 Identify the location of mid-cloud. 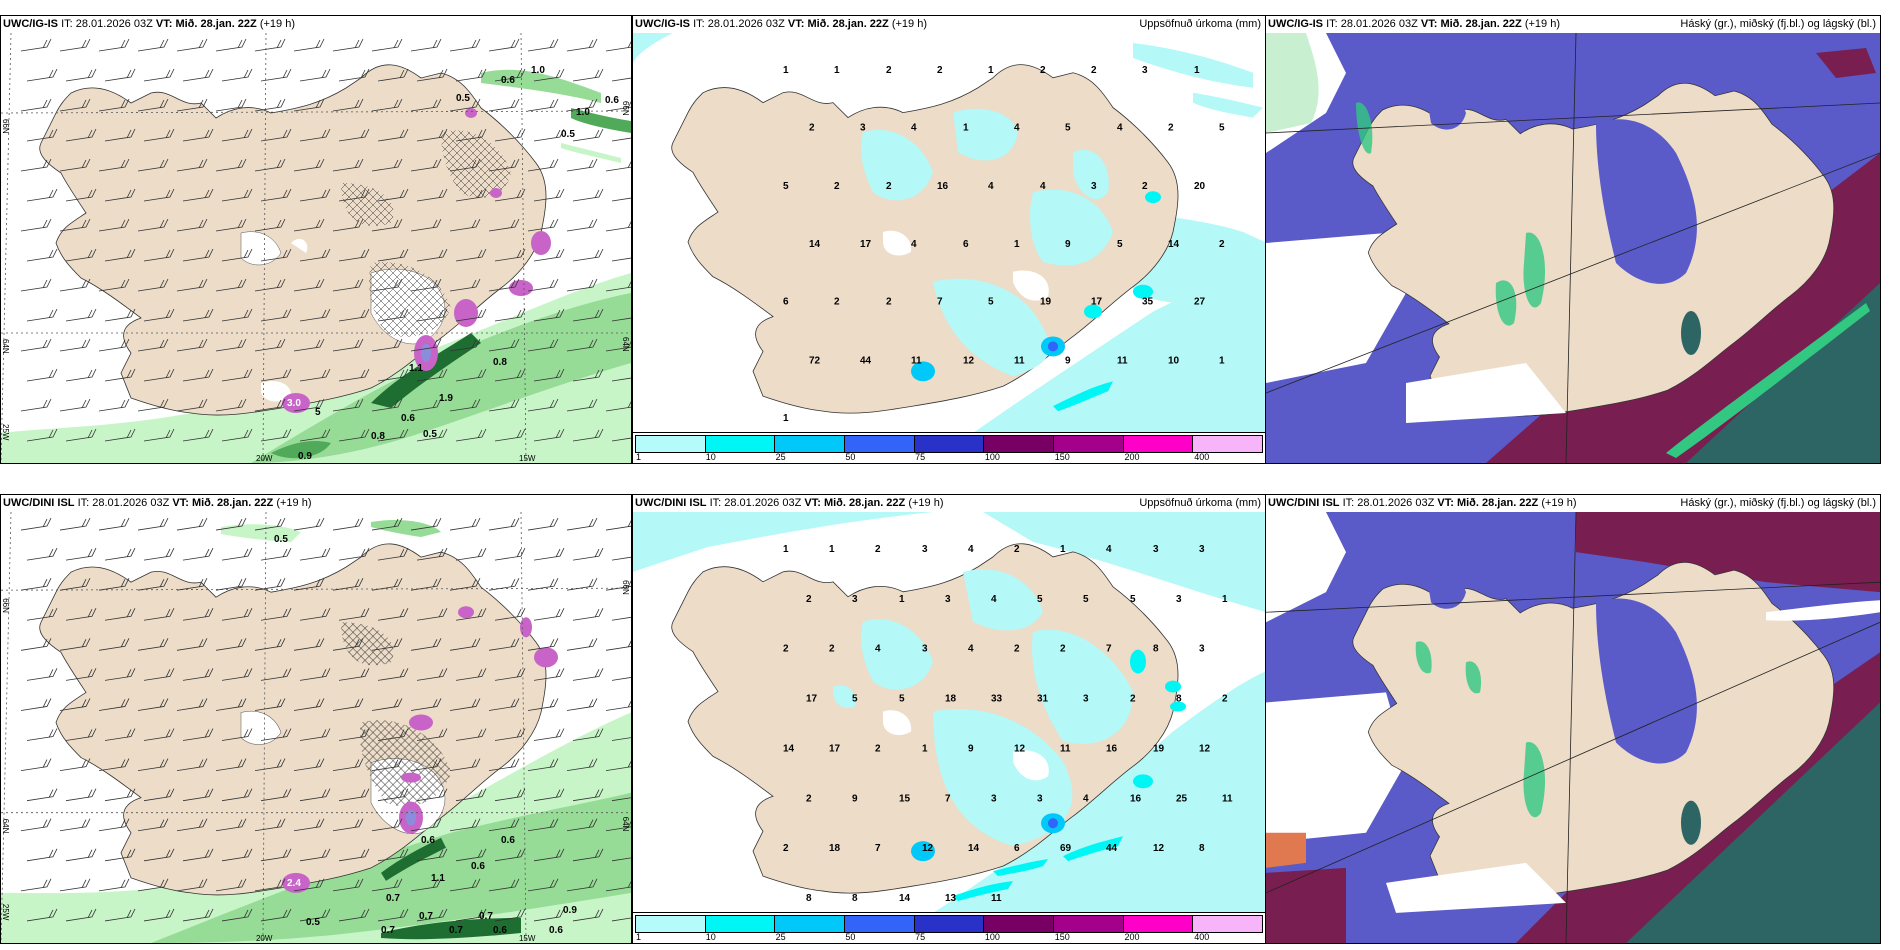
(1846, 63).